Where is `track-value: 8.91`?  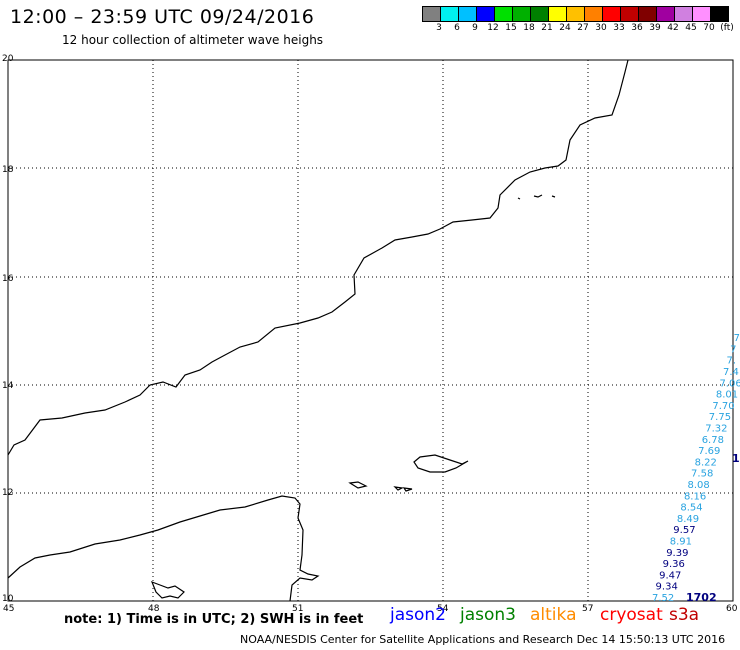
track-value: 8.91 is located at coordinates (681, 542).